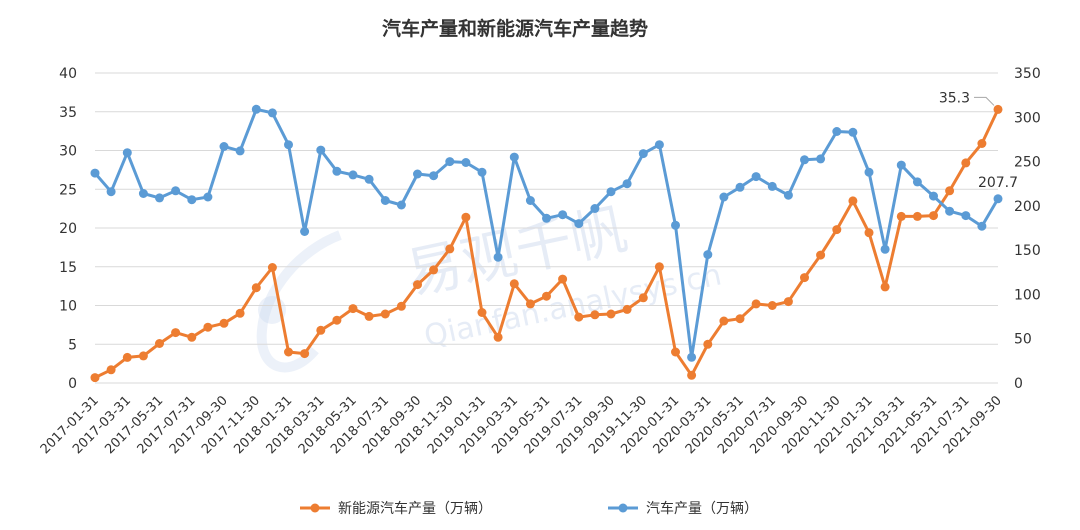  I want to click on legend-dot-new-energy, so click(315, 508).